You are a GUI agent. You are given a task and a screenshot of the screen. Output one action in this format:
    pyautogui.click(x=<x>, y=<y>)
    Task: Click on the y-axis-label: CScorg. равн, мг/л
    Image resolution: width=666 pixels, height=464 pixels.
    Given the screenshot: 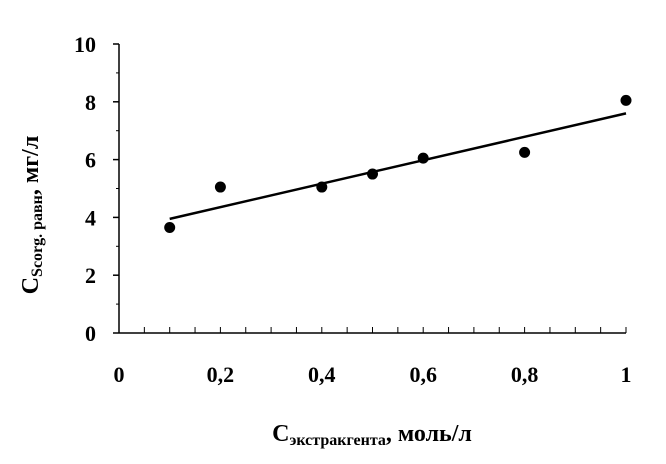 What is the action you would take?
    pyautogui.click(x=32, y=215)
    